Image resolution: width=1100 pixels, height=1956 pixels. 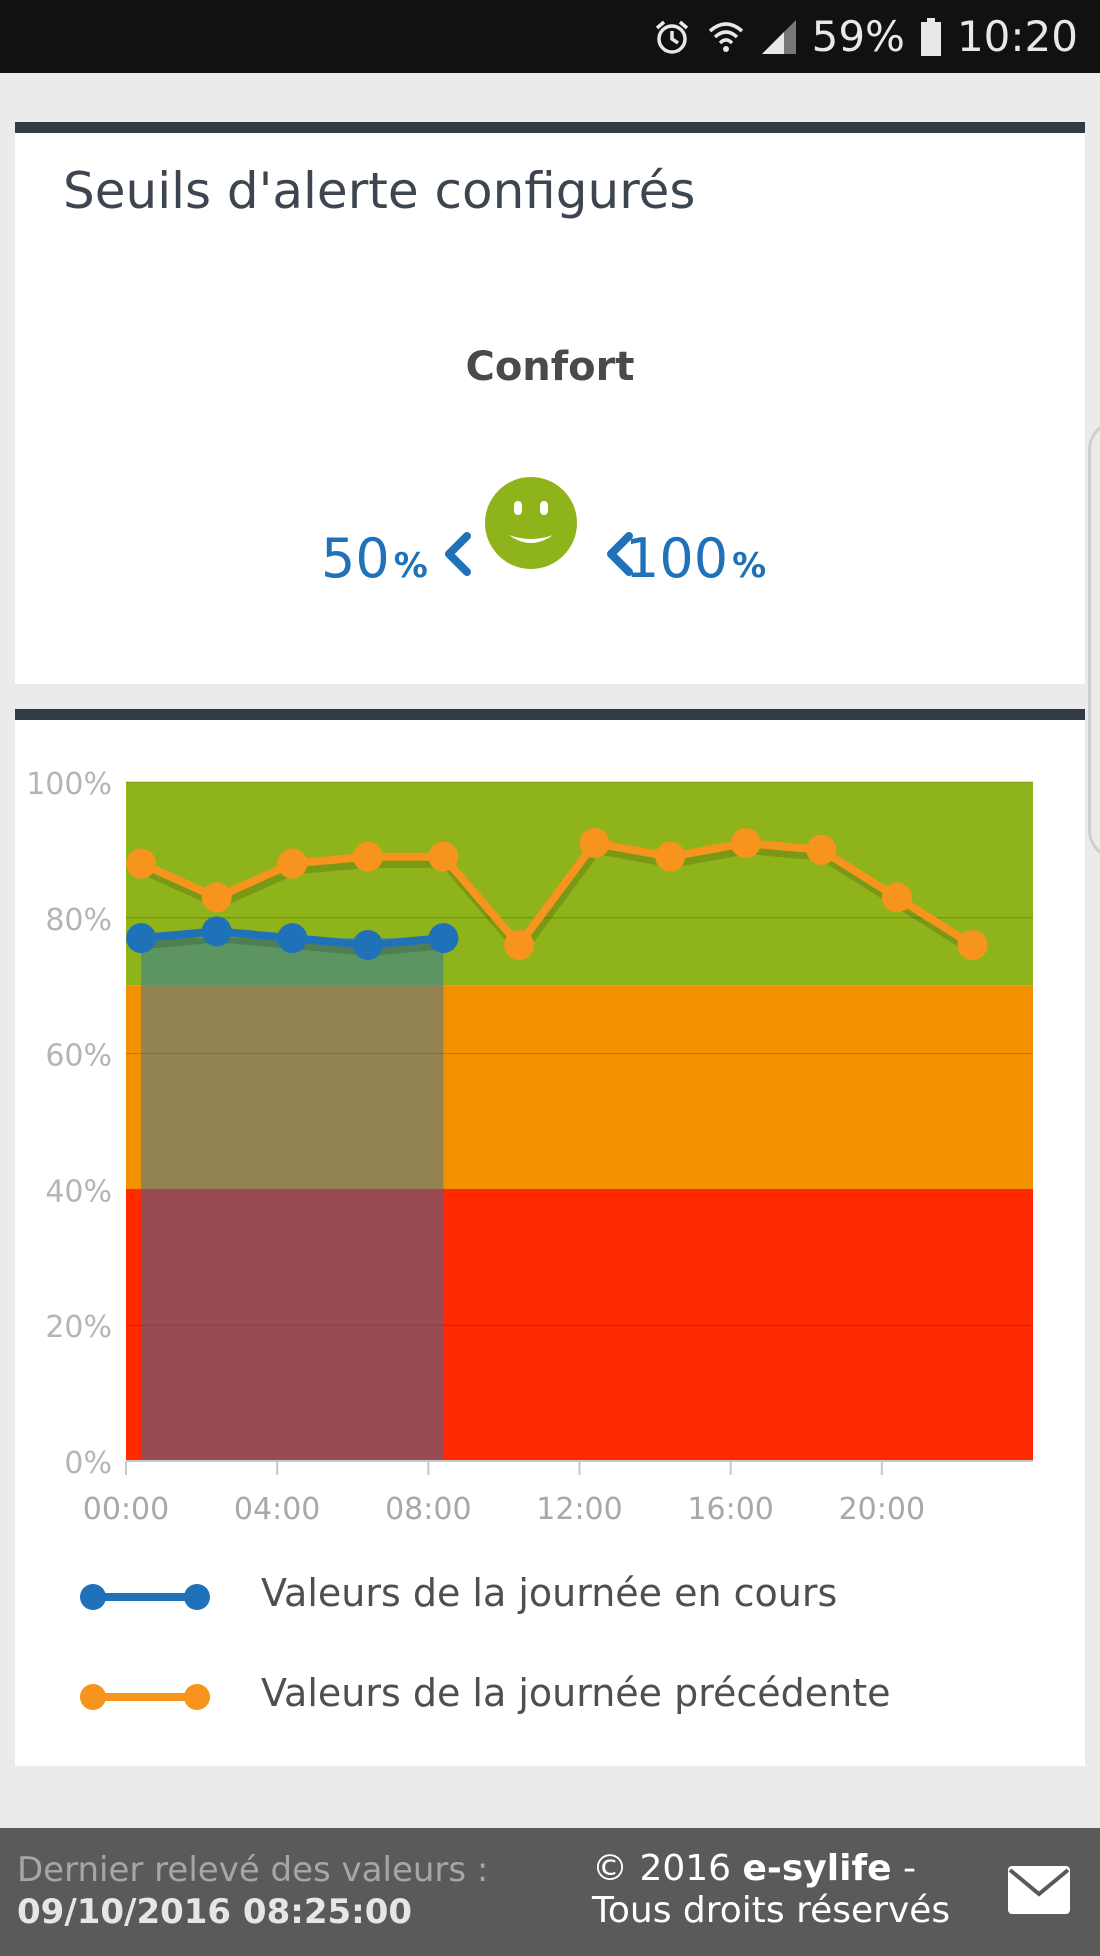 What do you see at coordinates (277, 1509) in the screenshot?
I see `x-tick-label: 04:00` at bounding box center [277, 1509].